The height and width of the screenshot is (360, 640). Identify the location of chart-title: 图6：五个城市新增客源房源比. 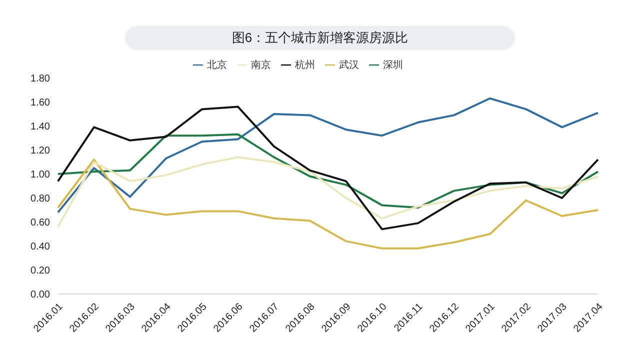
(320, 38).